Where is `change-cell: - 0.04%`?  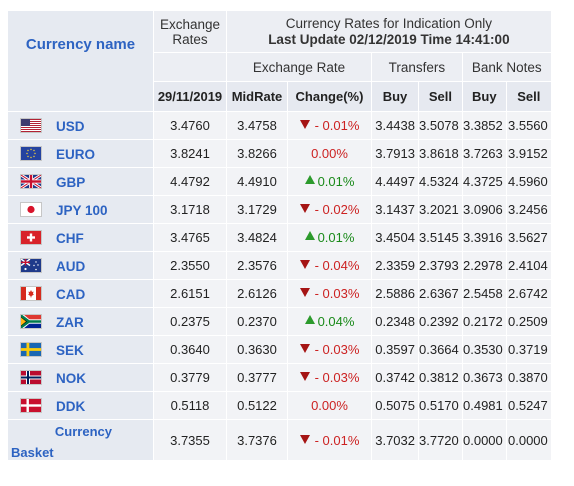 change-cell: - 0.04% is located at coordinates (329, 265).